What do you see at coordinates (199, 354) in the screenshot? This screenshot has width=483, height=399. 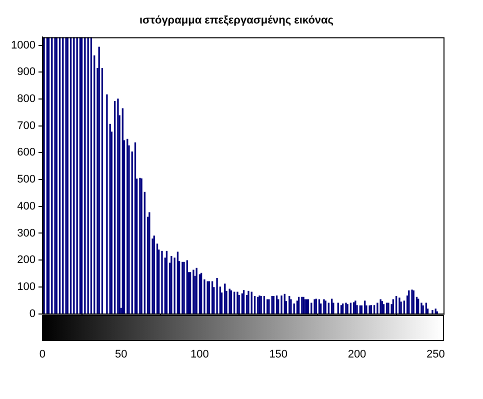 I see `x-tick-label: 100` at bounding box center [199, 354].